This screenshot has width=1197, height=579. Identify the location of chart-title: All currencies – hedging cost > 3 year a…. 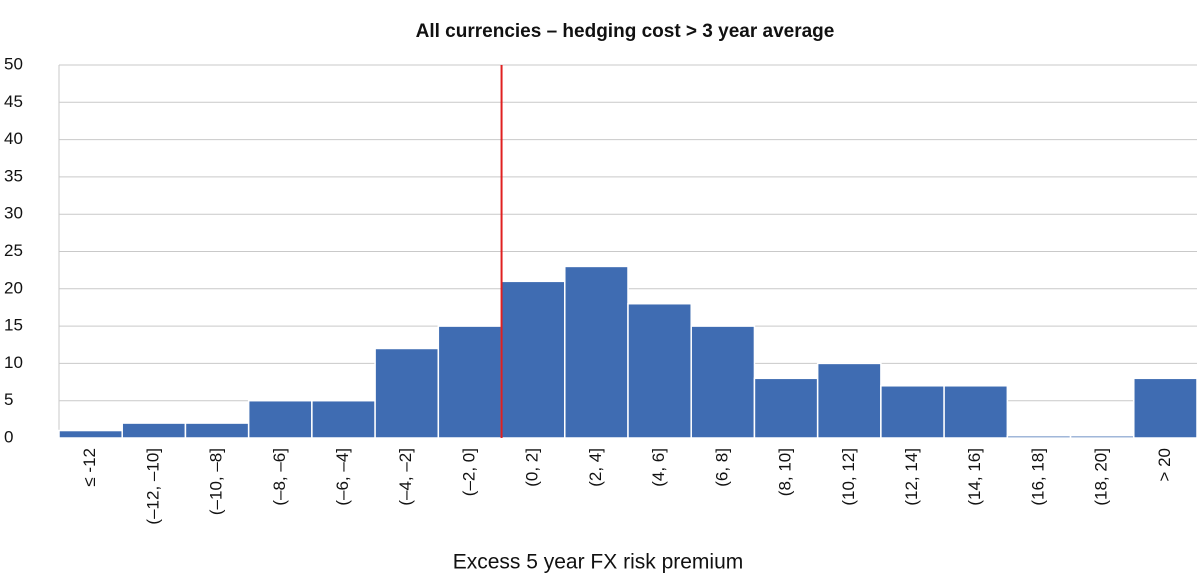
(625, 31).